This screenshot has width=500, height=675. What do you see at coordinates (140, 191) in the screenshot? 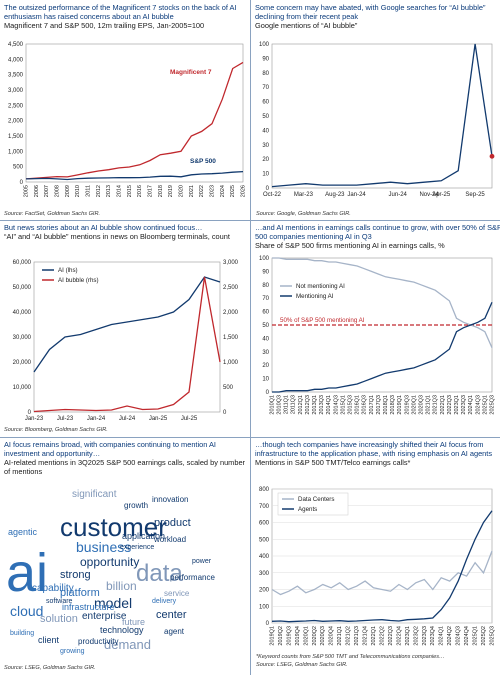
I see `x-tick-label: 2016` at bounding box center [140, 191].